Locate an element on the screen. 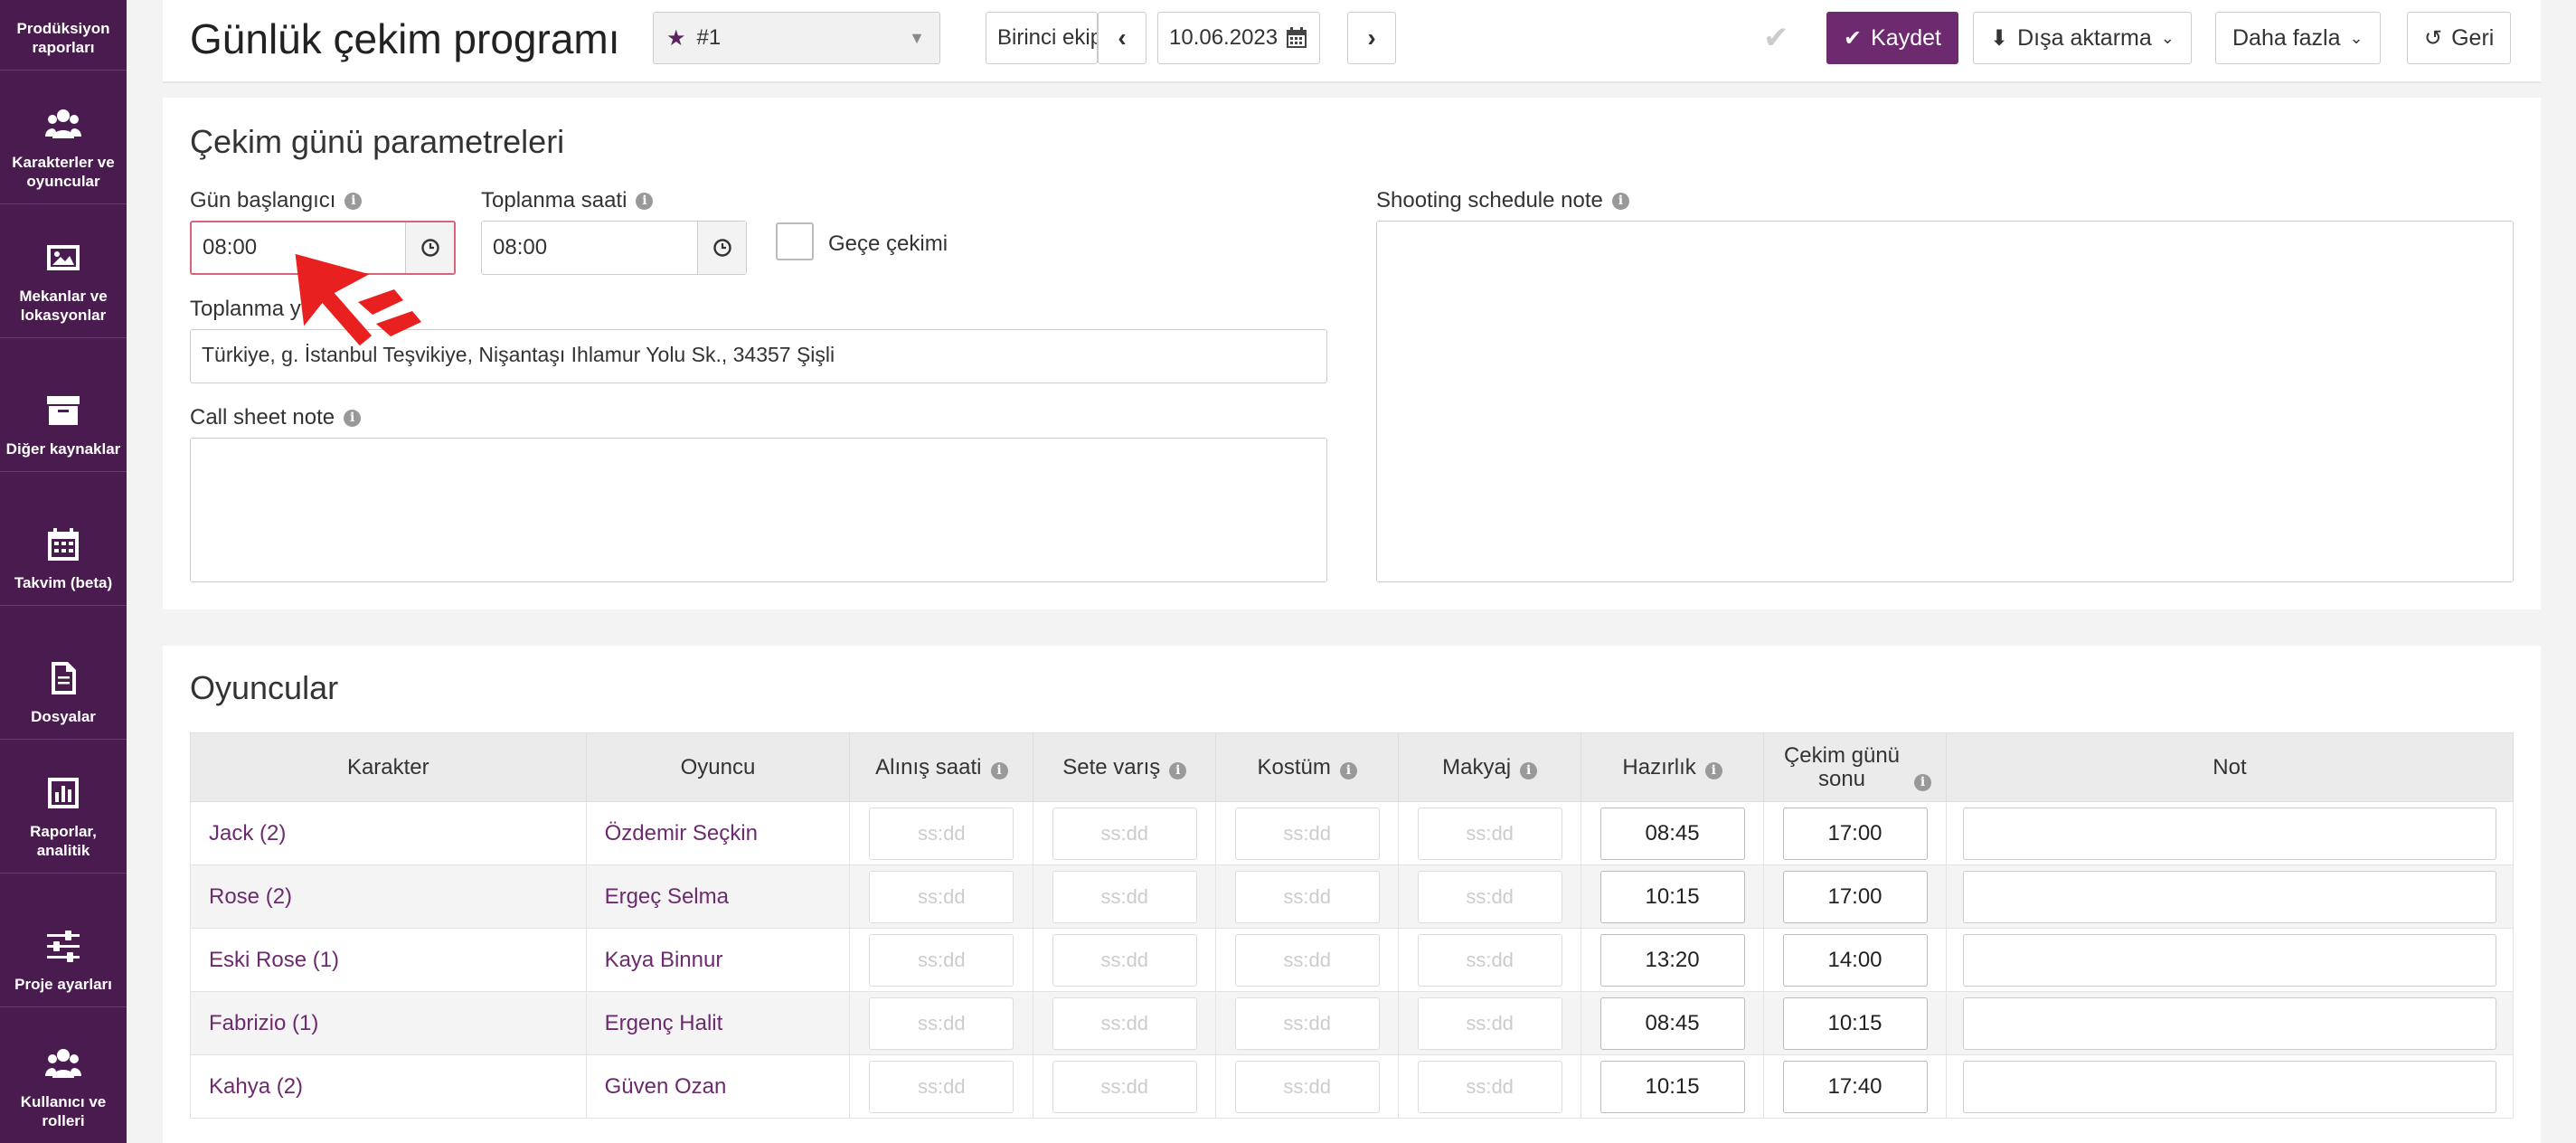 This screenshot has height=1143, width=2576. schedule-note-textarea is located at coordinates (1945, 401).